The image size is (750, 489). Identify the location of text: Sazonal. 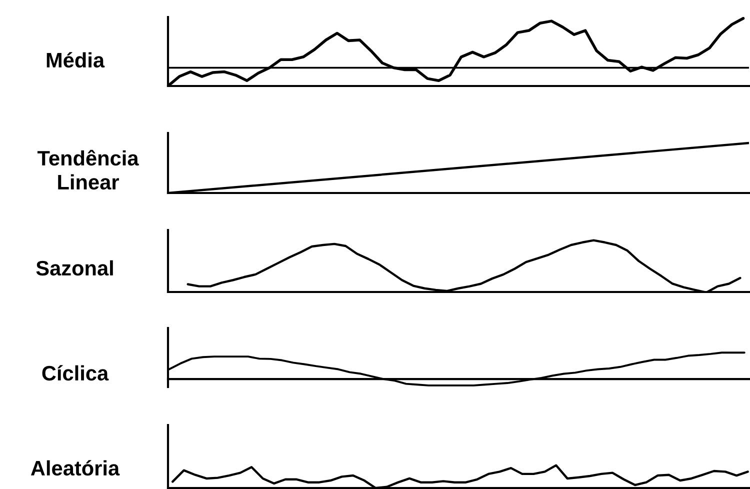
(74, 268).